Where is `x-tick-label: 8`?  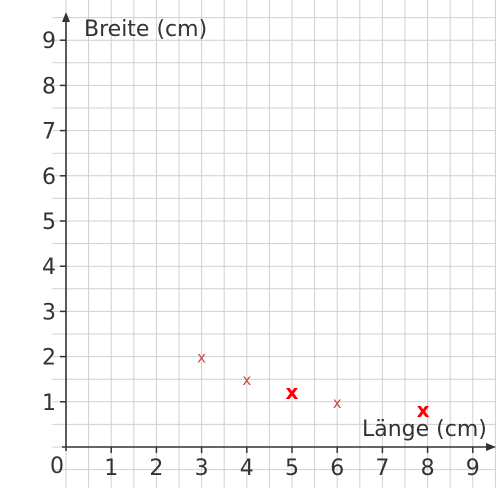 x-tick-label: 8 is located at coordinates (428, 468).